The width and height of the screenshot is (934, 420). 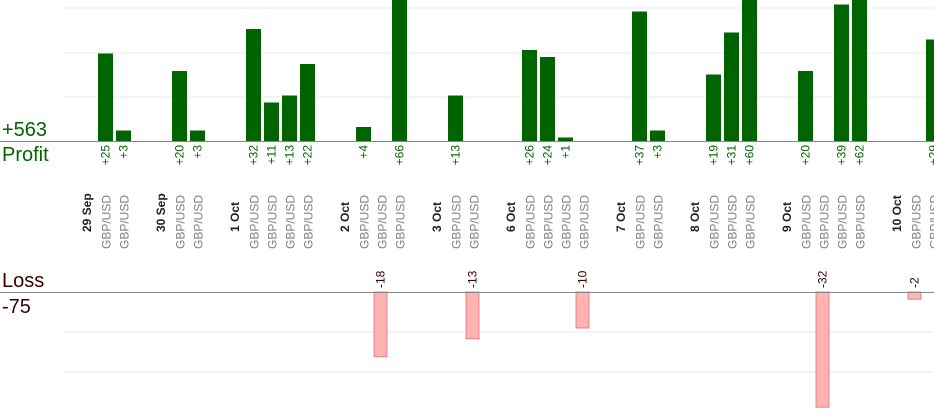 What do you see at coordinates (345, 217) in the screenshot?
I see `date-label: 2 Oct` at bounding box center [345, 217].